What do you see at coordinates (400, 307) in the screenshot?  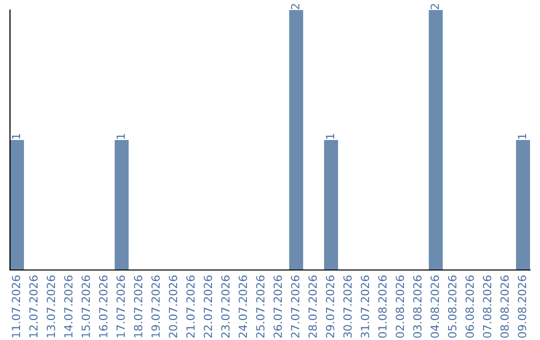 I see `x-tick-label: 02.08.2026` at bounding box center [400, 307].